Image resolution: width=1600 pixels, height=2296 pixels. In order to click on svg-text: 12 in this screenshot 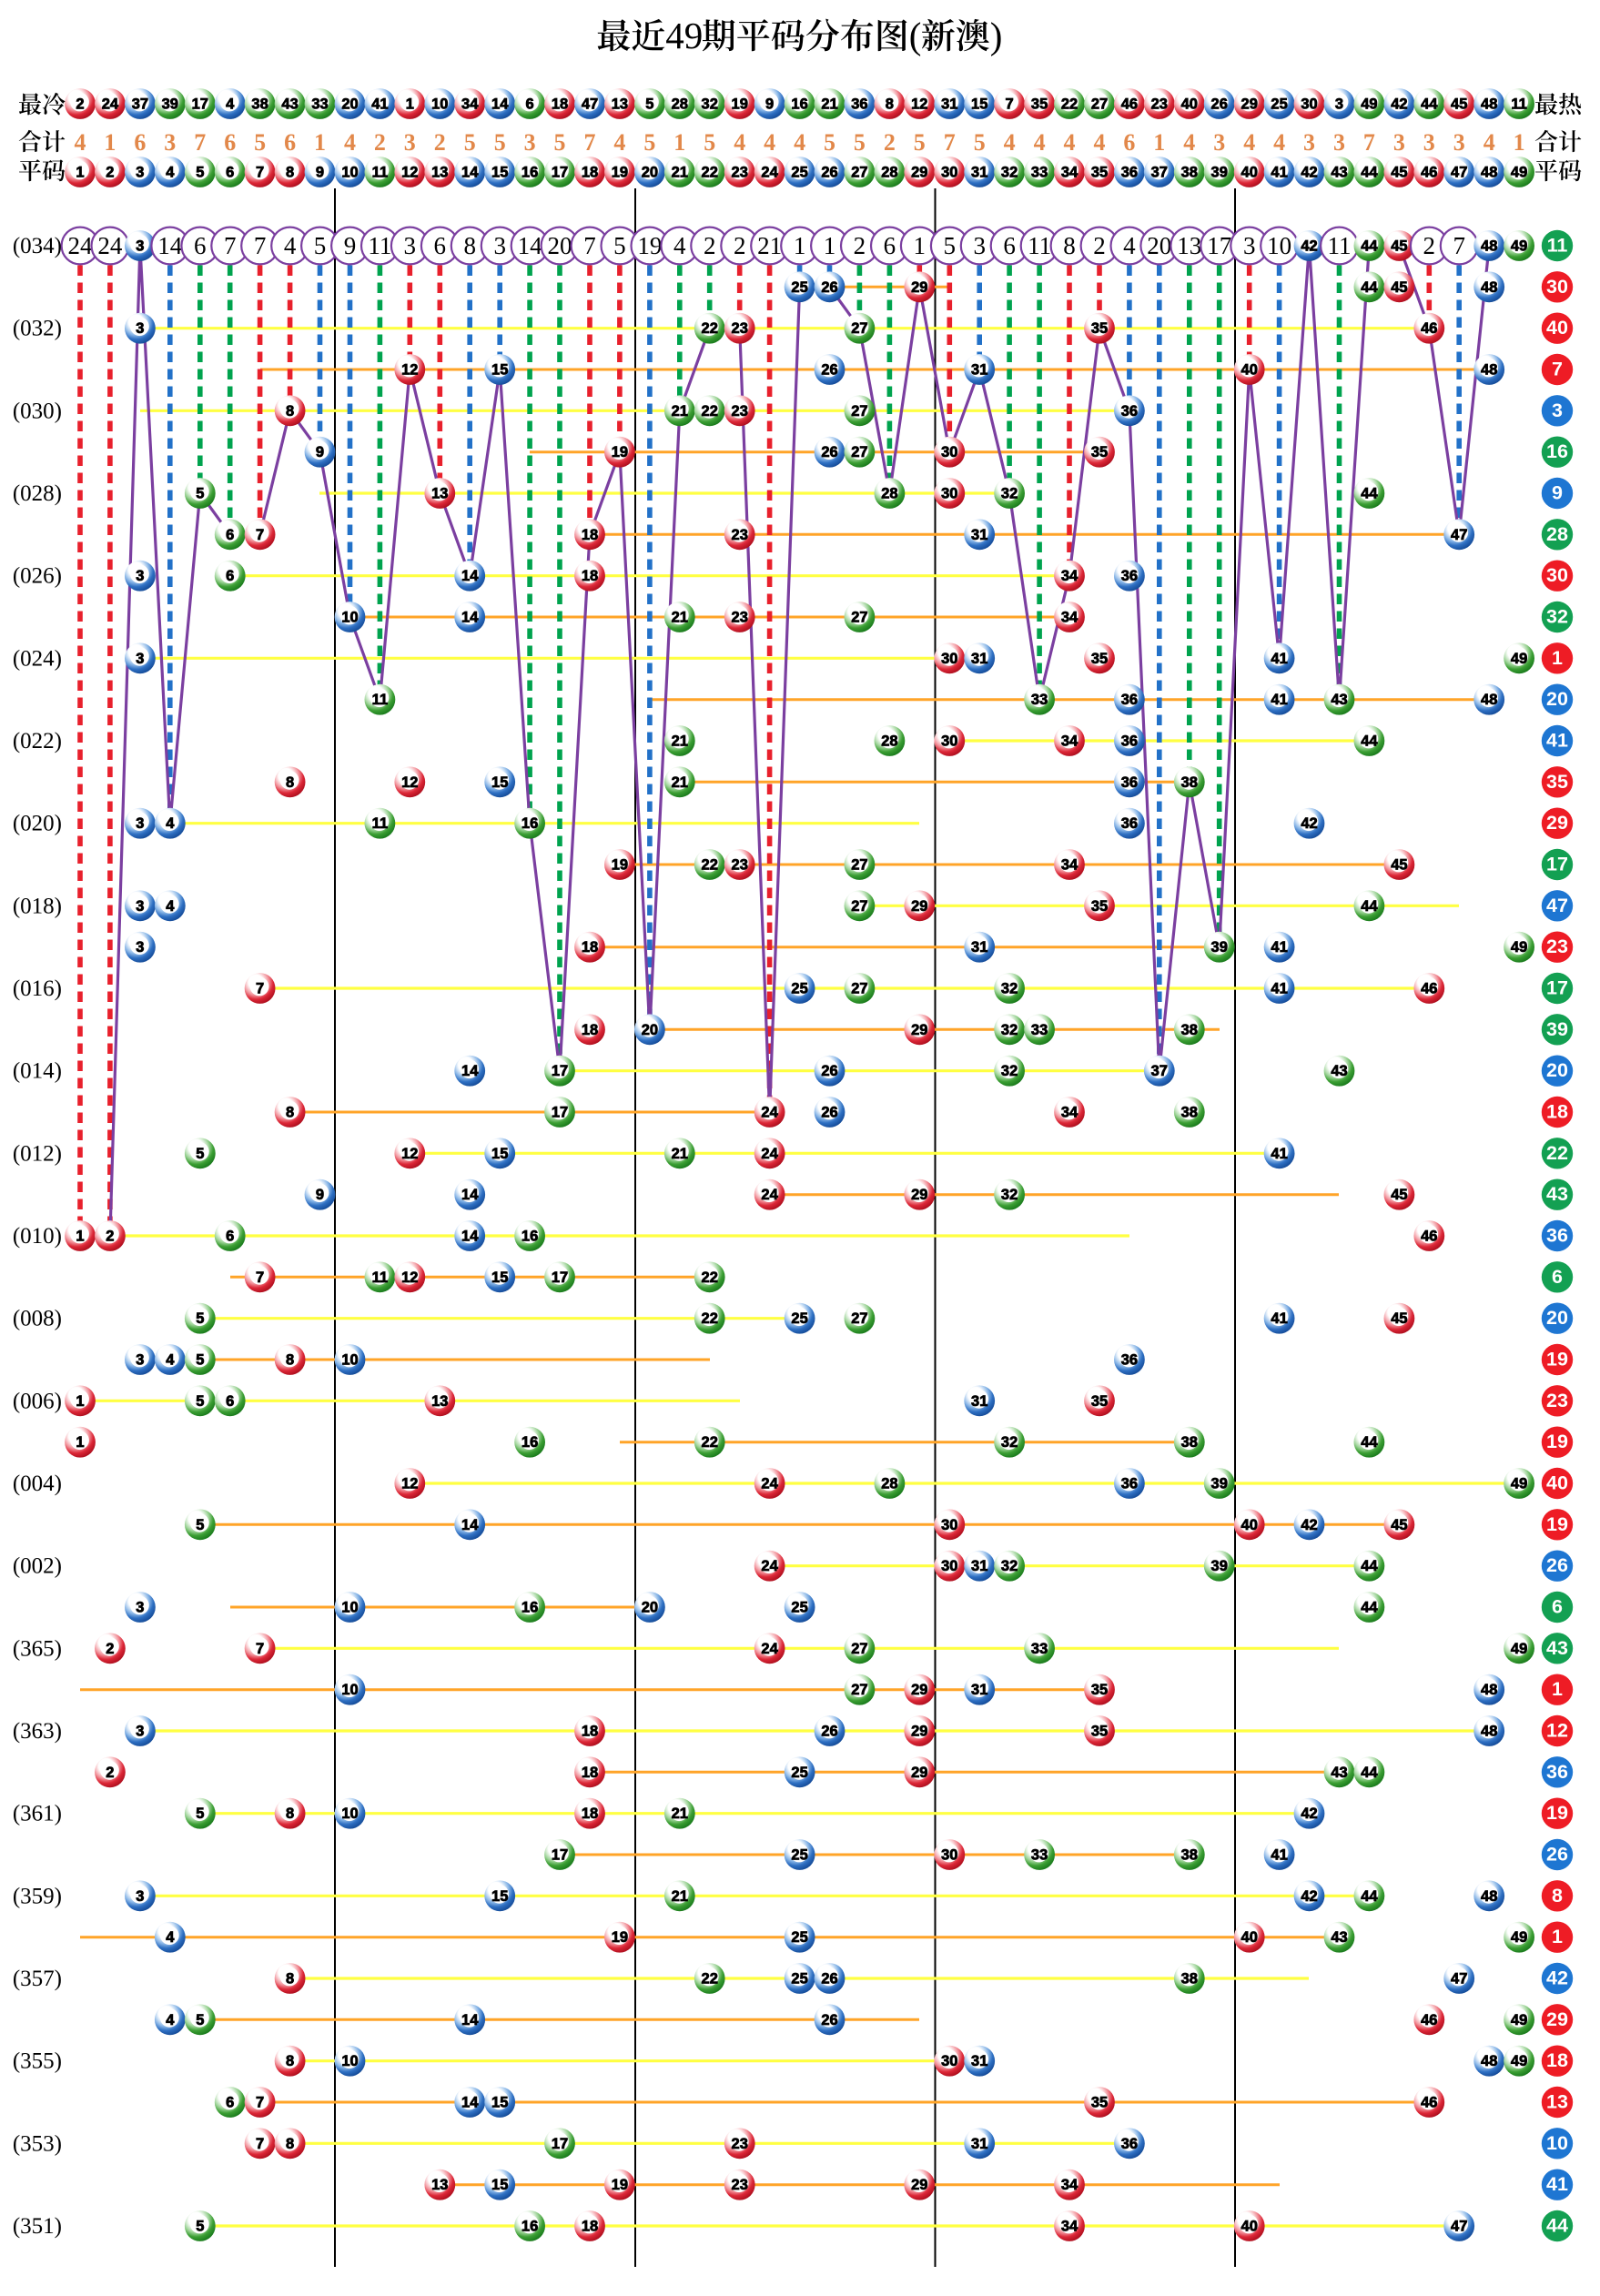, I will do `click(409, 1484)`.